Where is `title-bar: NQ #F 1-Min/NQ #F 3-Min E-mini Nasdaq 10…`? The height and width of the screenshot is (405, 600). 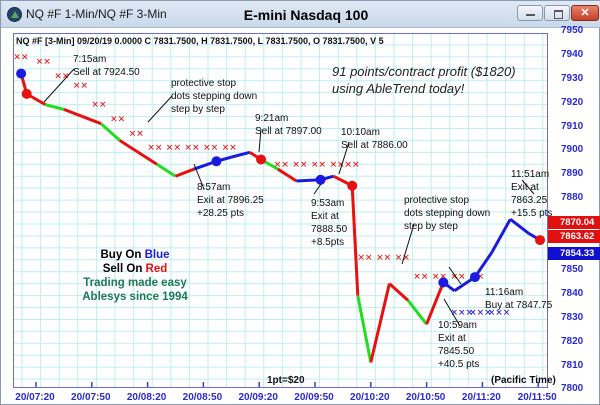 title-bar: NQ #F 1-Min/NQ #F 3-Min E-mini Nasdaq 10… is located at coordinates (300, 14).